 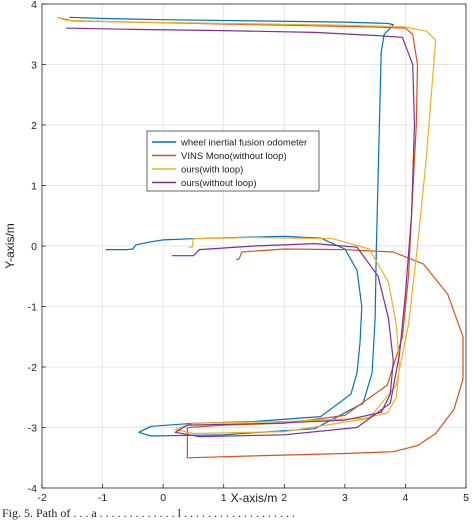 What do you see at coordinates (10, 246) in the screenshot?
I see `y-axis-label: Y-axis/m` at bounding box center [10, 246].